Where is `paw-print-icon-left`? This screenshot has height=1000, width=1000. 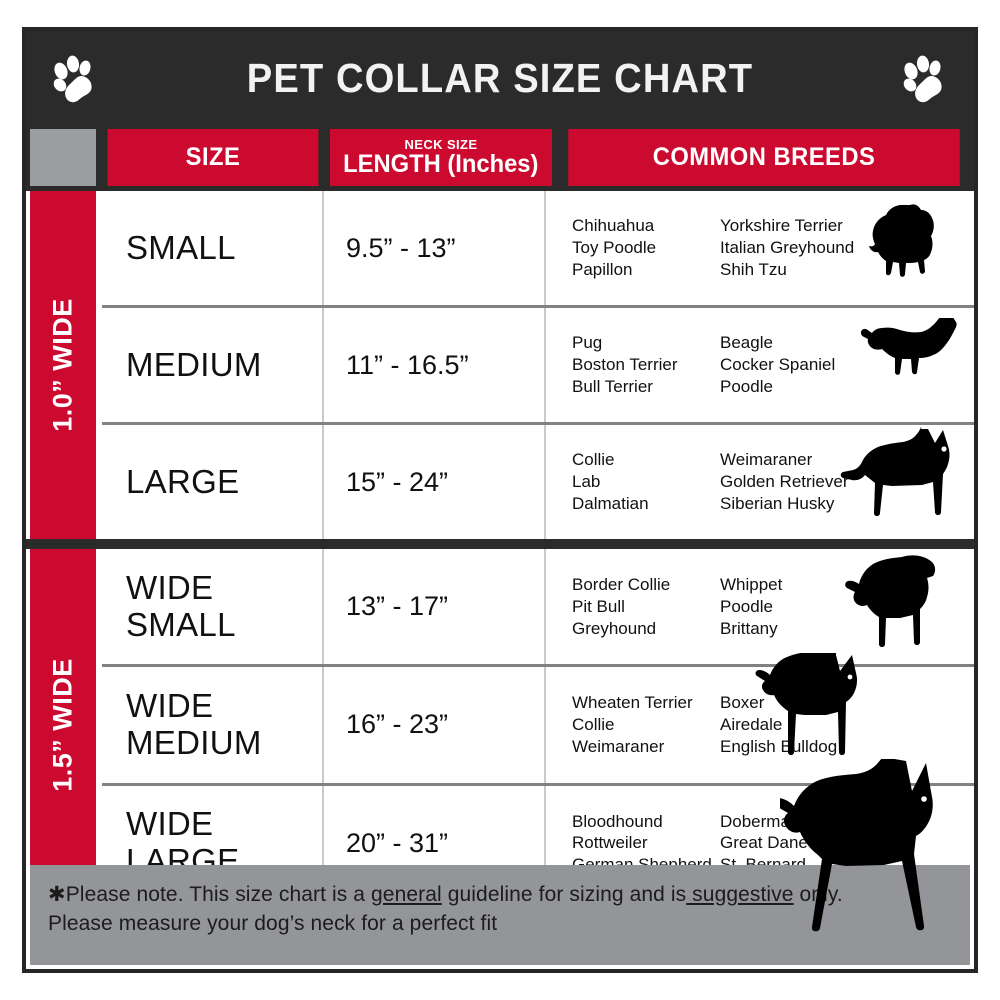 paw-print-icon-left is located at coordinates (75, 78).